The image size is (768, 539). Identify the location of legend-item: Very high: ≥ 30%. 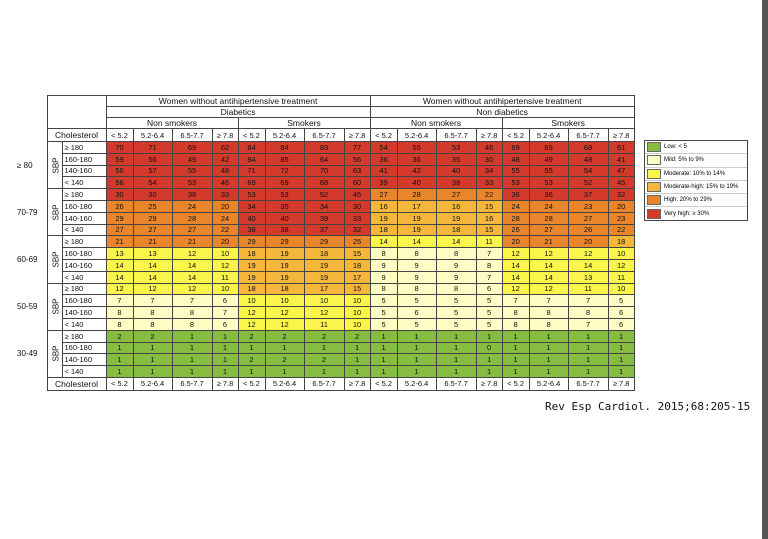
(696, 213).